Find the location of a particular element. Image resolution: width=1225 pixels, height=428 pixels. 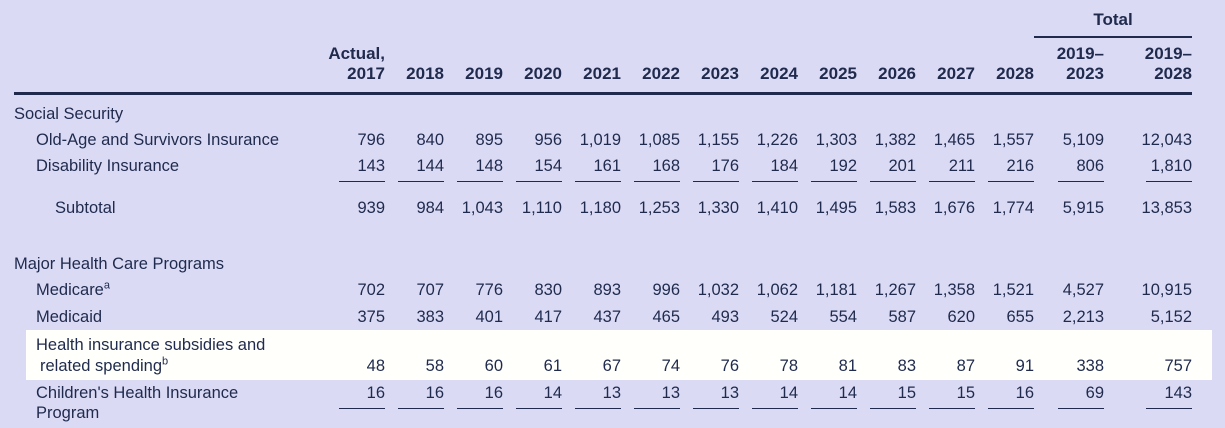

row-label: Children's Health Insurance Program is located at coordinates (137, 402).